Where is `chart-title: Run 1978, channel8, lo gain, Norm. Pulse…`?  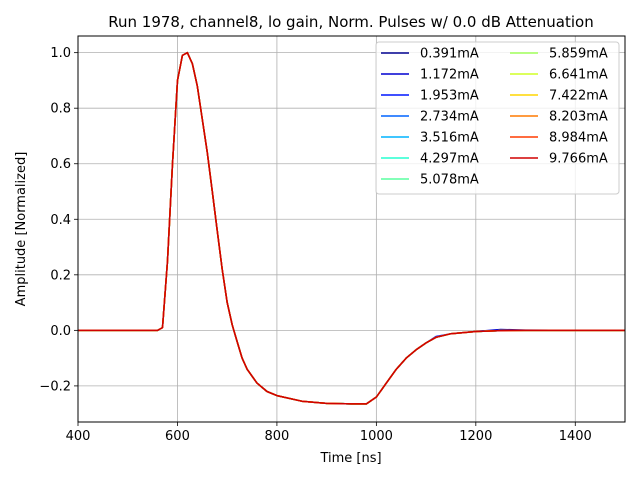 chart-title: Run 1978, channel8, lo gain, Norm. Pulse… is located at coordinates (350, 22).